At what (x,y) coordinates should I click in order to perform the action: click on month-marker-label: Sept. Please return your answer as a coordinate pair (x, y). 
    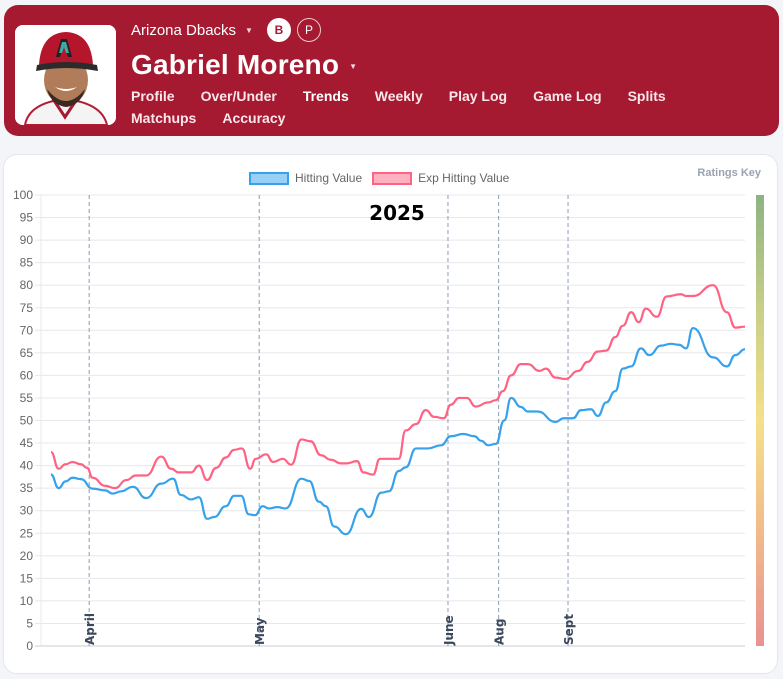
    Looking at the image, I should click on (569, 629).